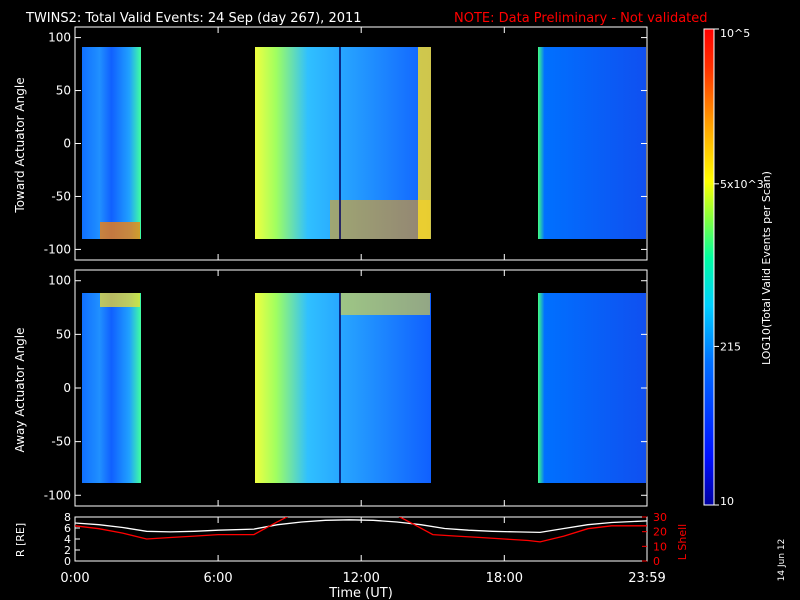 Image resolution: width=800 pixels, height=600 pixels. Describe the element at coordinates (581, 18) in the screenshot. I see `note-label: NOTE: Data Preliminary - Not validated` at that location.